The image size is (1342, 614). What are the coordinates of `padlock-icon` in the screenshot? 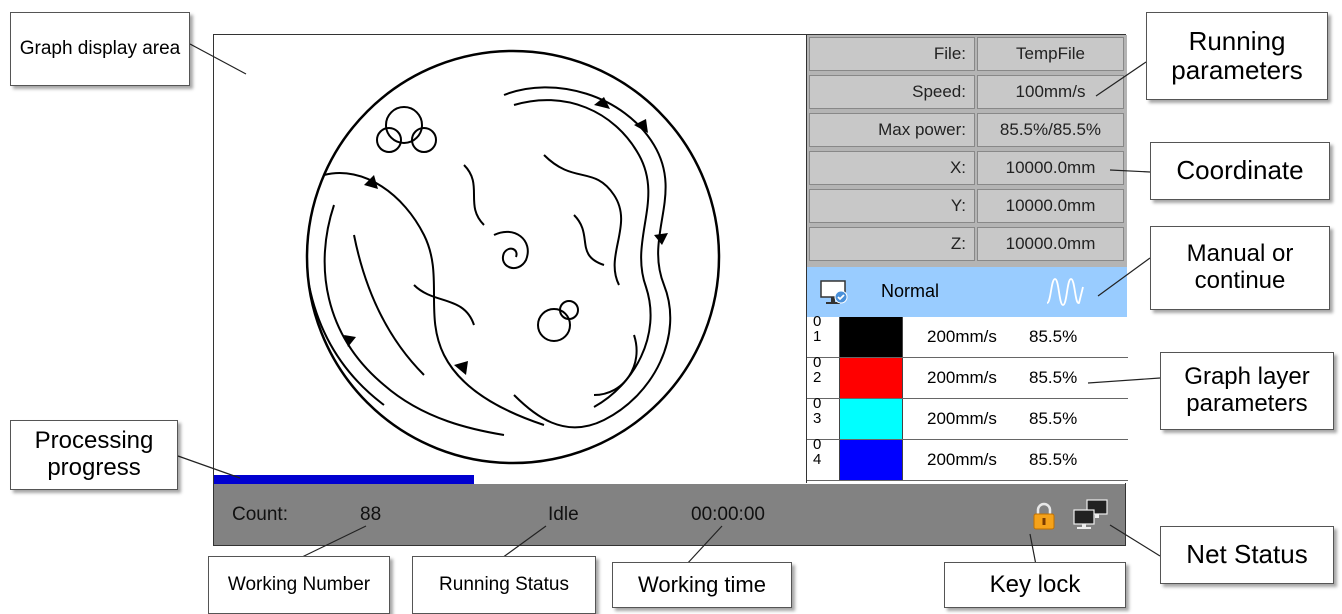 It's located at (1044, 516).